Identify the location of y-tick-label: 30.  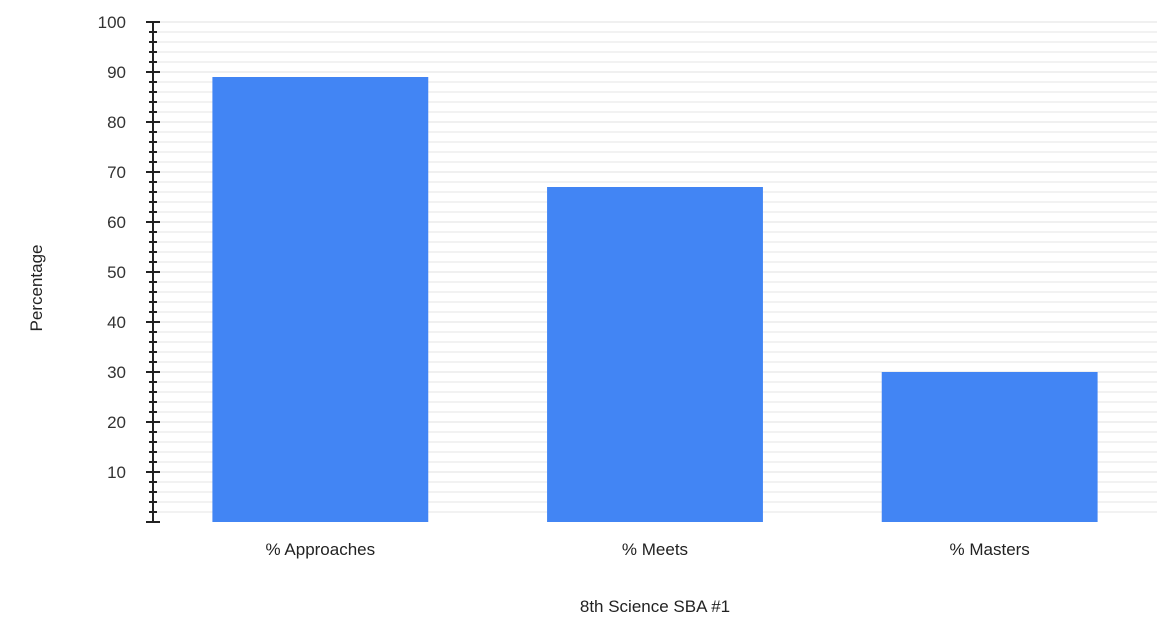
(116, 372).